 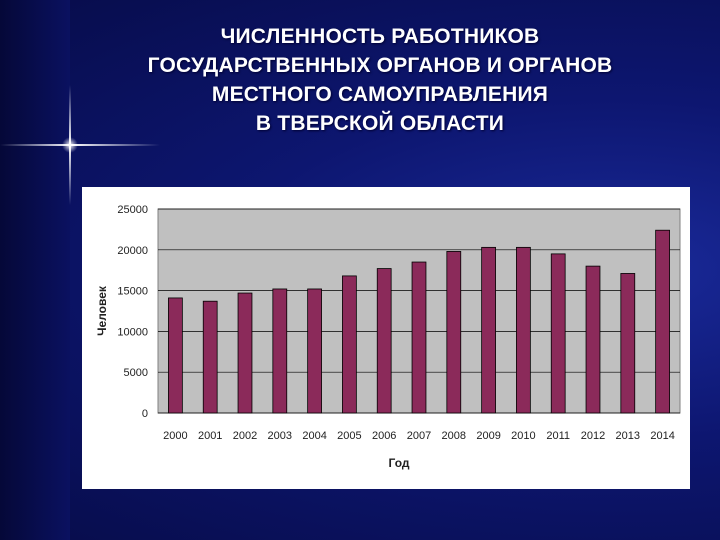 I want to click on bar-2000, so click(x=175, y=355).